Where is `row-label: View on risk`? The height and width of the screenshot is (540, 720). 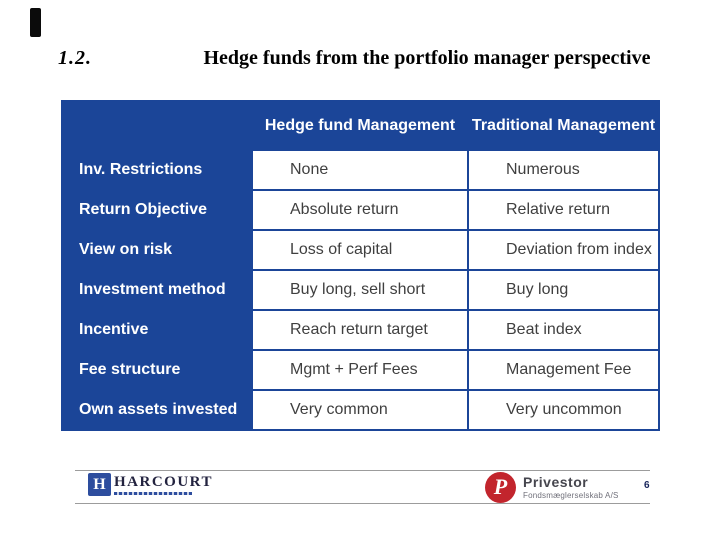
row-label: View on risk is located at coordinates (157, 250).